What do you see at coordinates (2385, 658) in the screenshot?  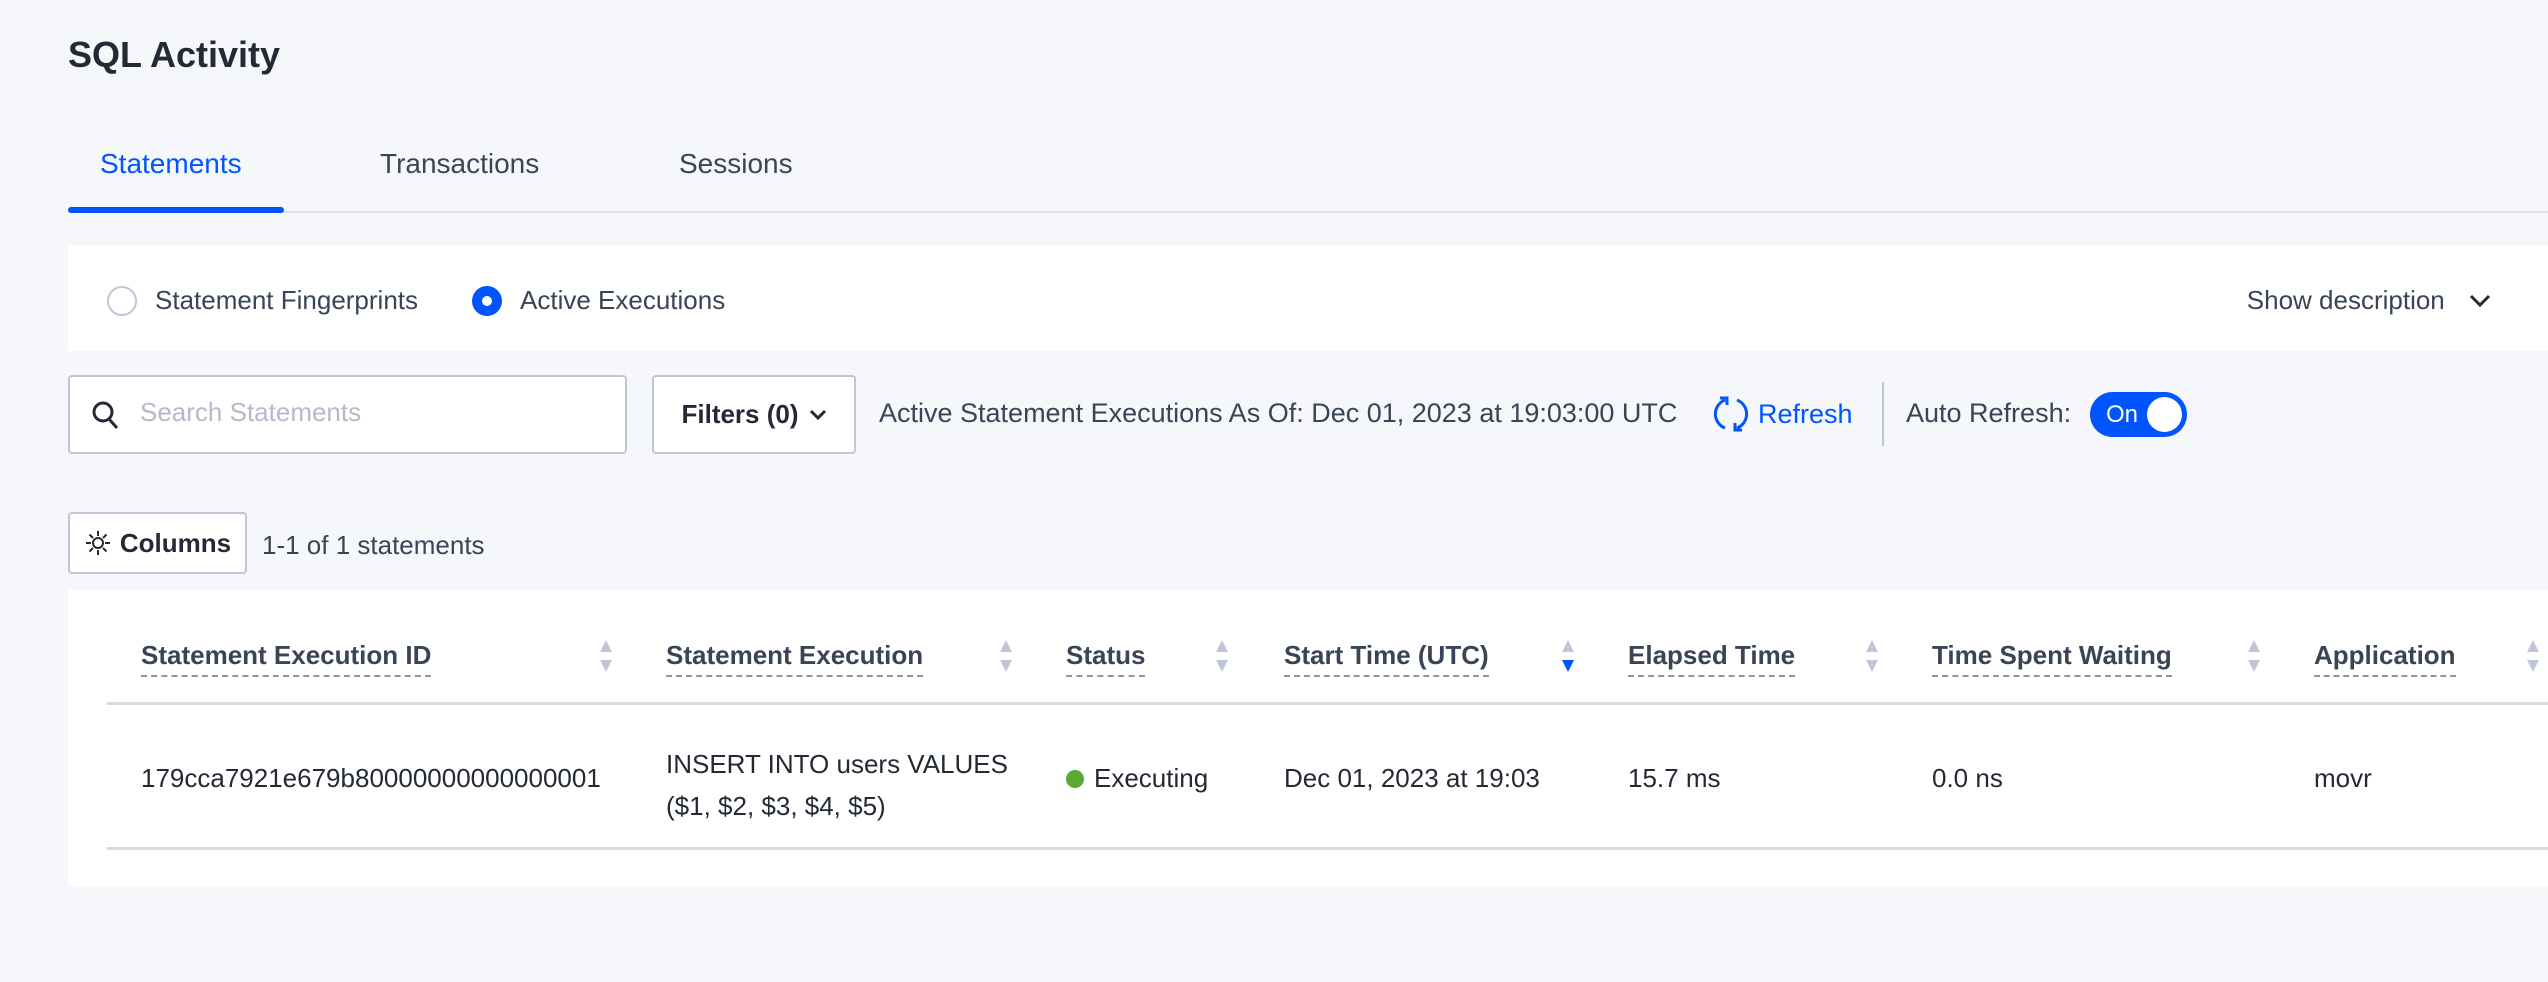 I see `column-header-application: Application` at bounding box center [2385, 658].